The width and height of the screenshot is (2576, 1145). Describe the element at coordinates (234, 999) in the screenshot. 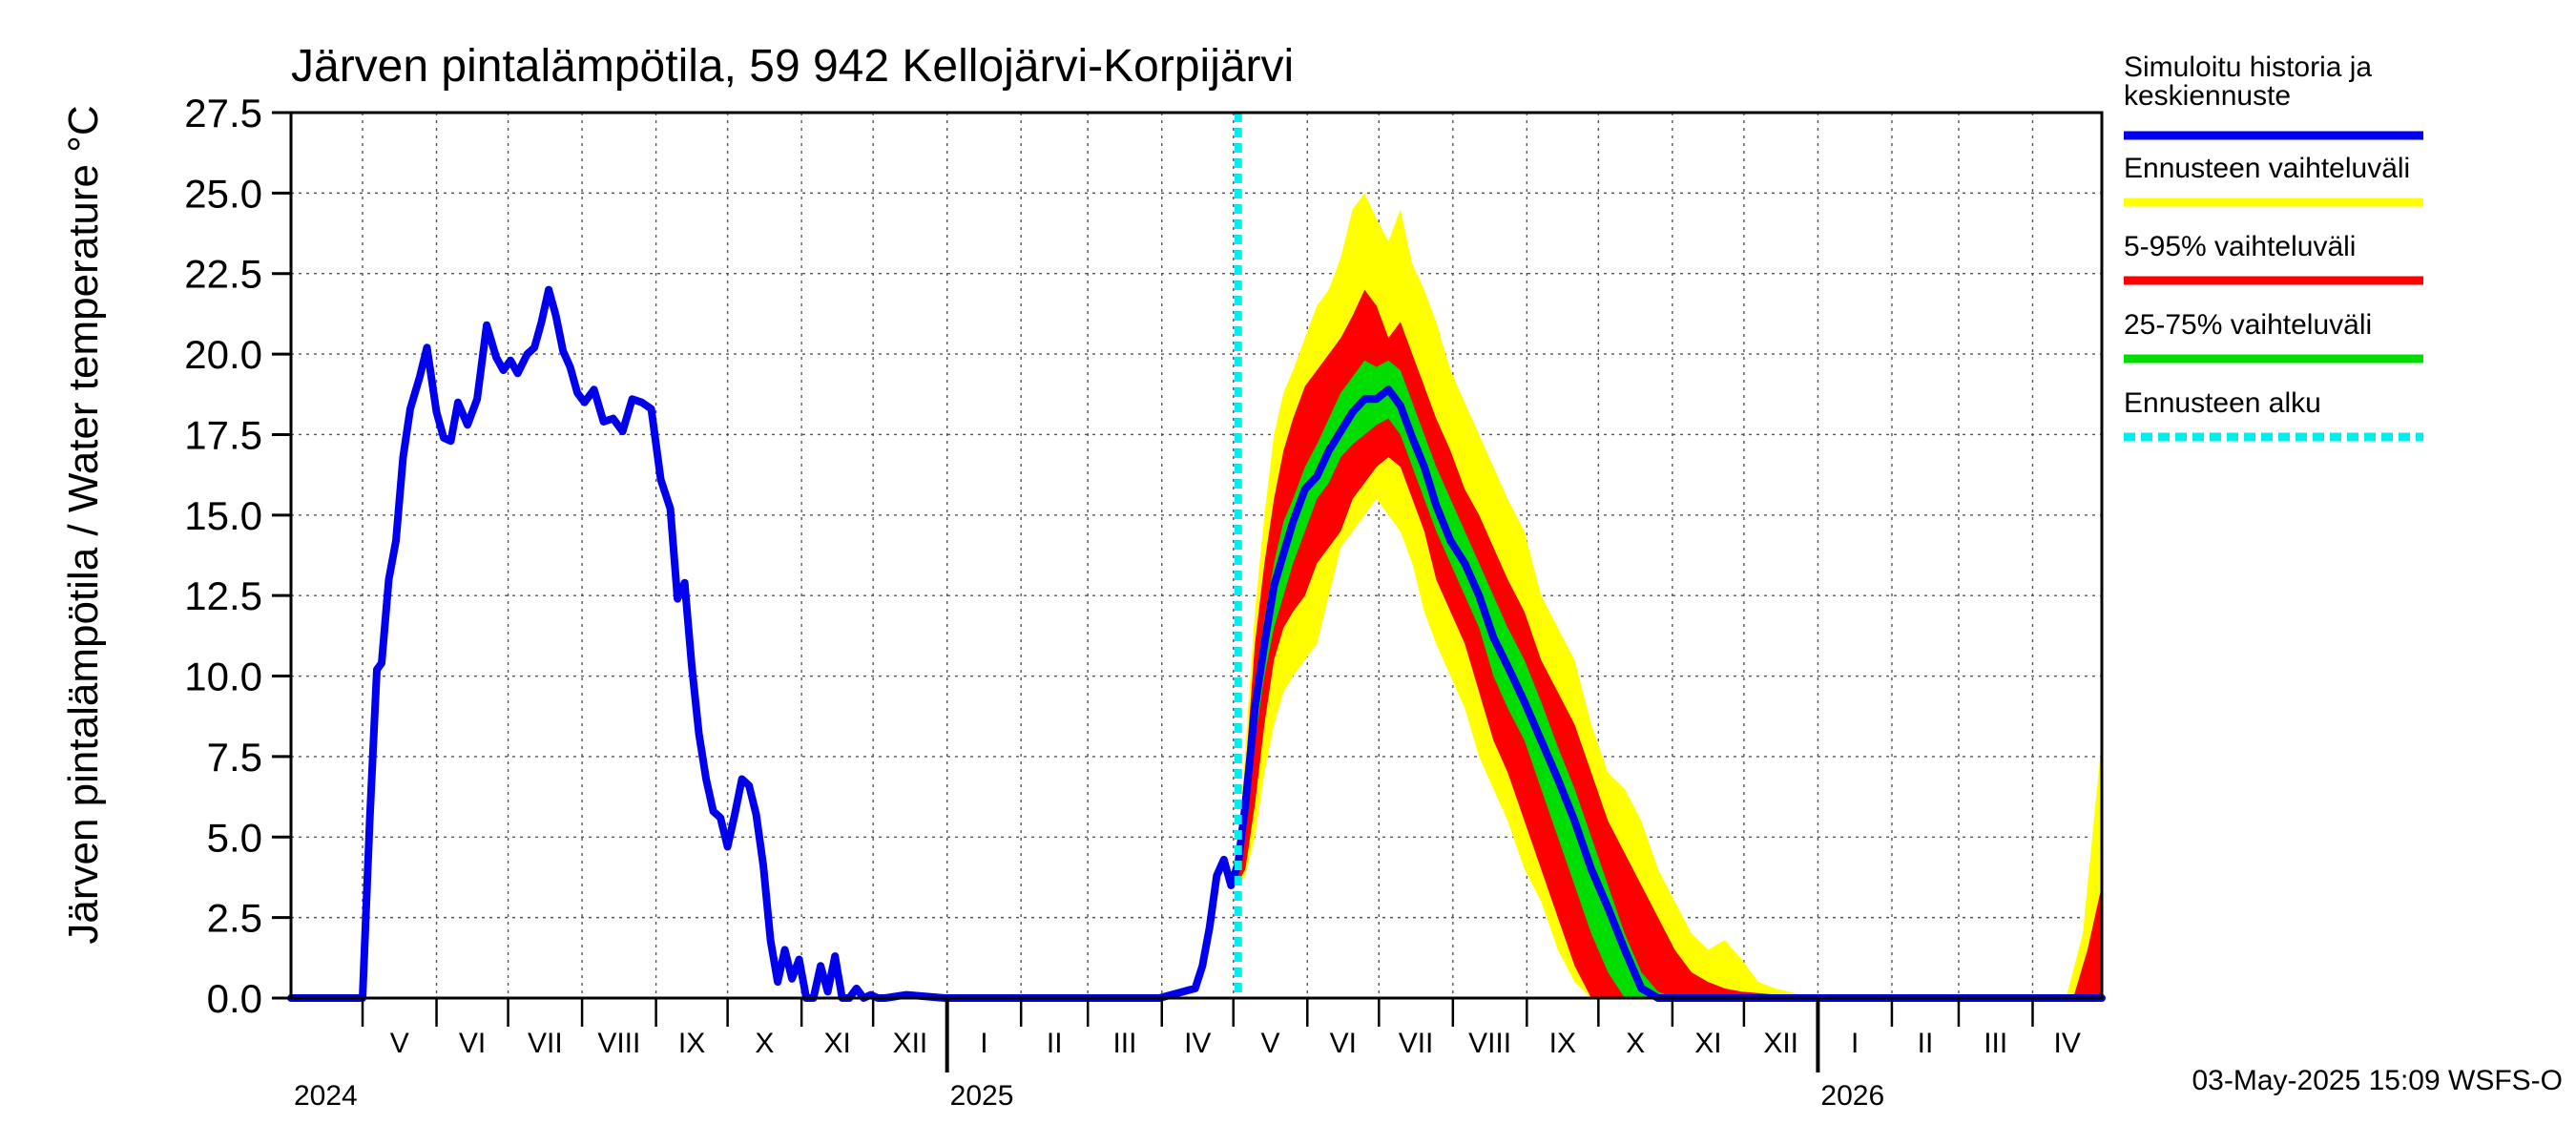

I see `y-tick-label: 0.0` at that location.